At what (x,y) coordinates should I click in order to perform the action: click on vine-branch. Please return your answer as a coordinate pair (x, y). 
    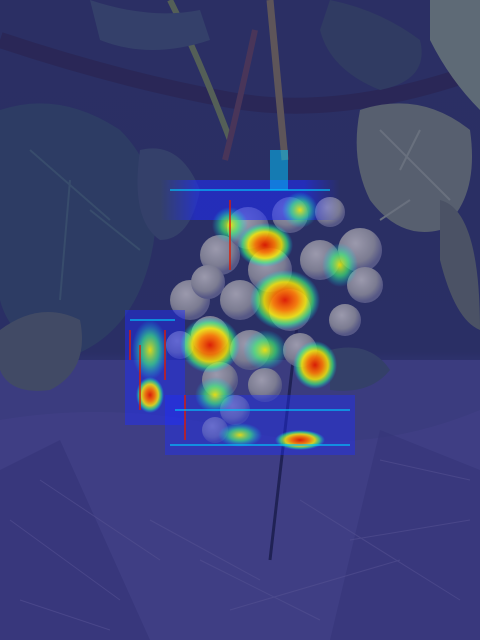
    Looking at the image, I should click on (240, 73).